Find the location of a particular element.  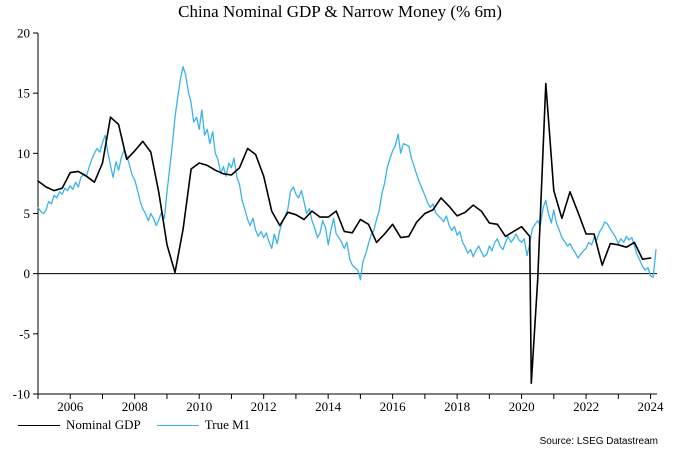

x-tick-label: 2020 is located at coordinates (522, 406).